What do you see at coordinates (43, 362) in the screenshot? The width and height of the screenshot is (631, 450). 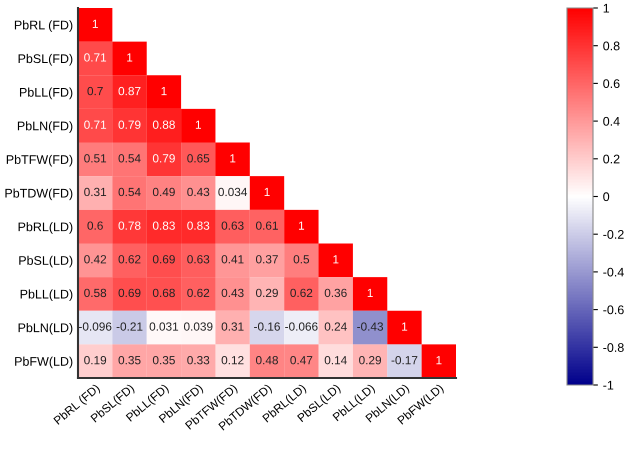 I see `y-tick-label: PbFW(LD)` at bounding box center [43, 362].